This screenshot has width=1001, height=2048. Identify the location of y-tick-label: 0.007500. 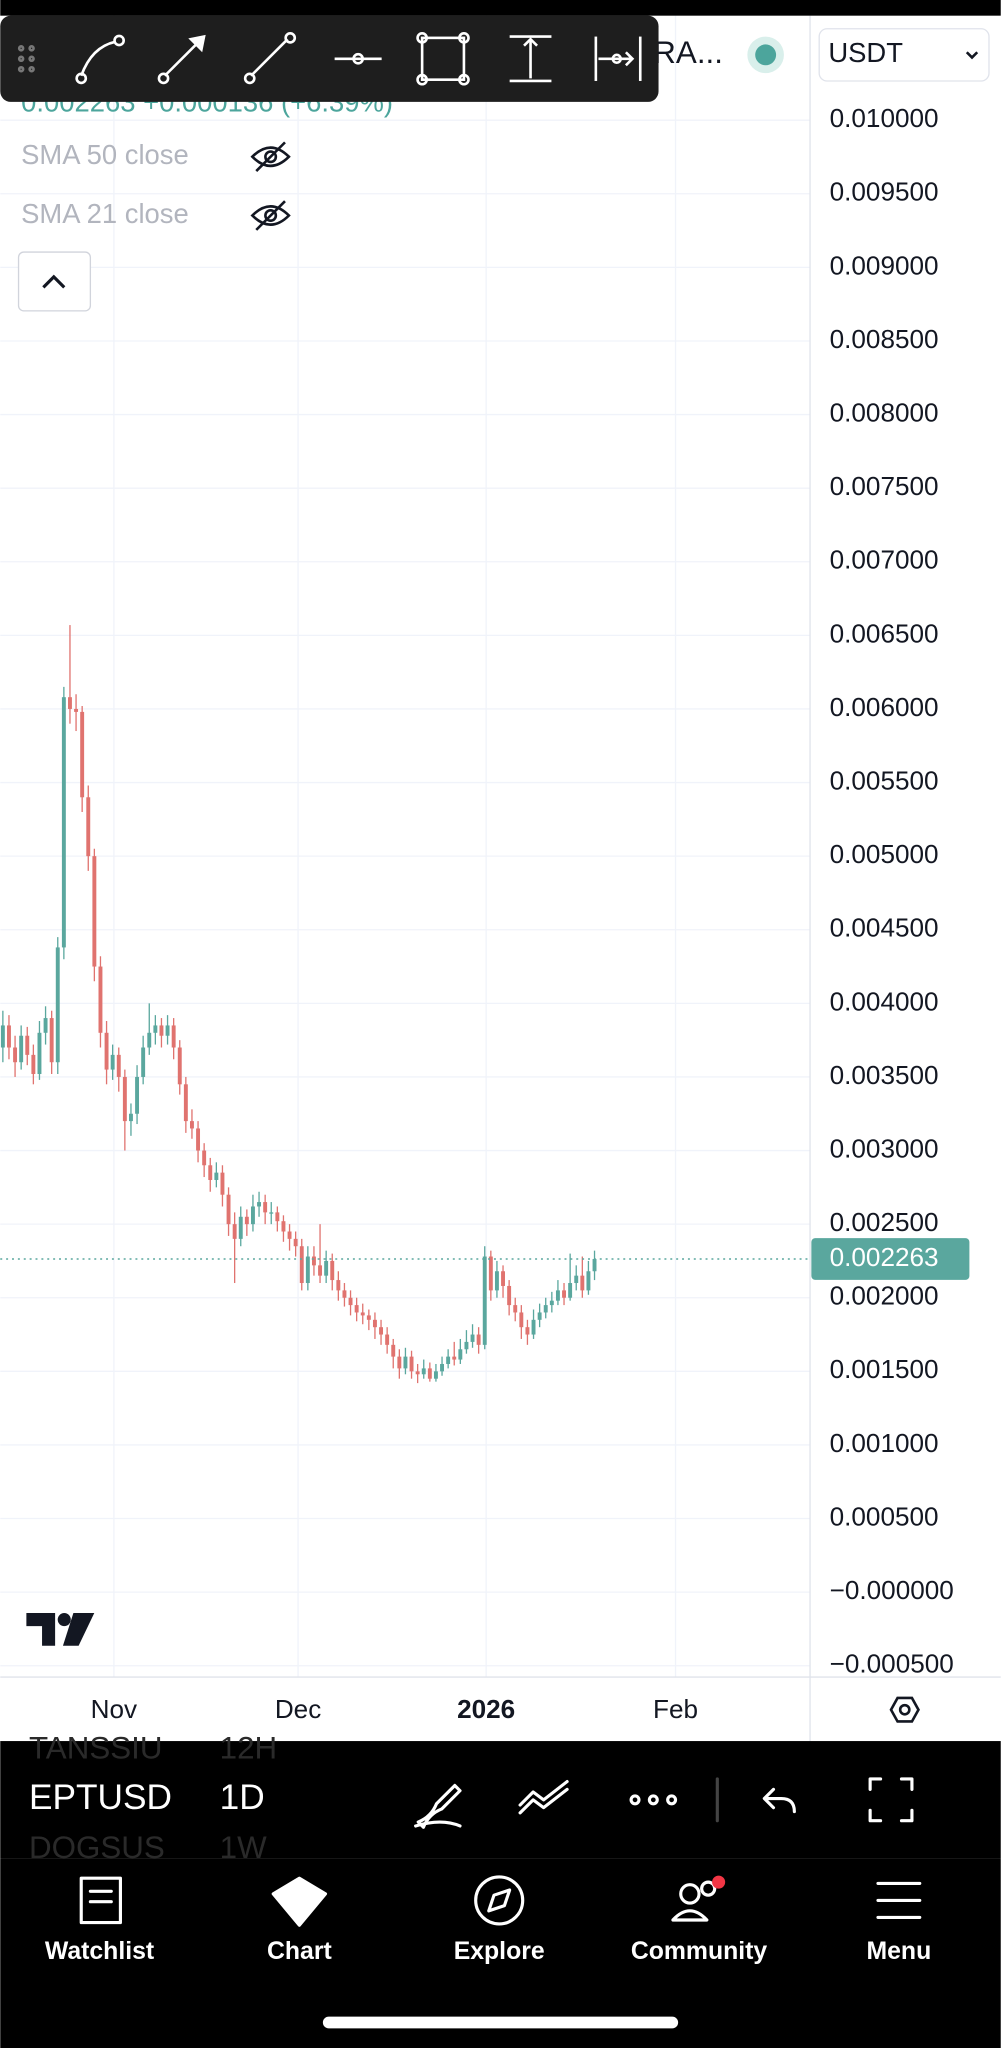
(884, 486).